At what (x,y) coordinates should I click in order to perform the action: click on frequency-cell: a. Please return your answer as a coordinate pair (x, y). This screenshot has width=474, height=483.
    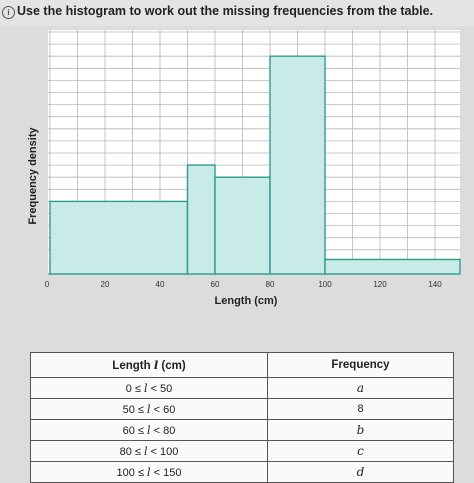
    Looking at the image, I should click on (360, 388).